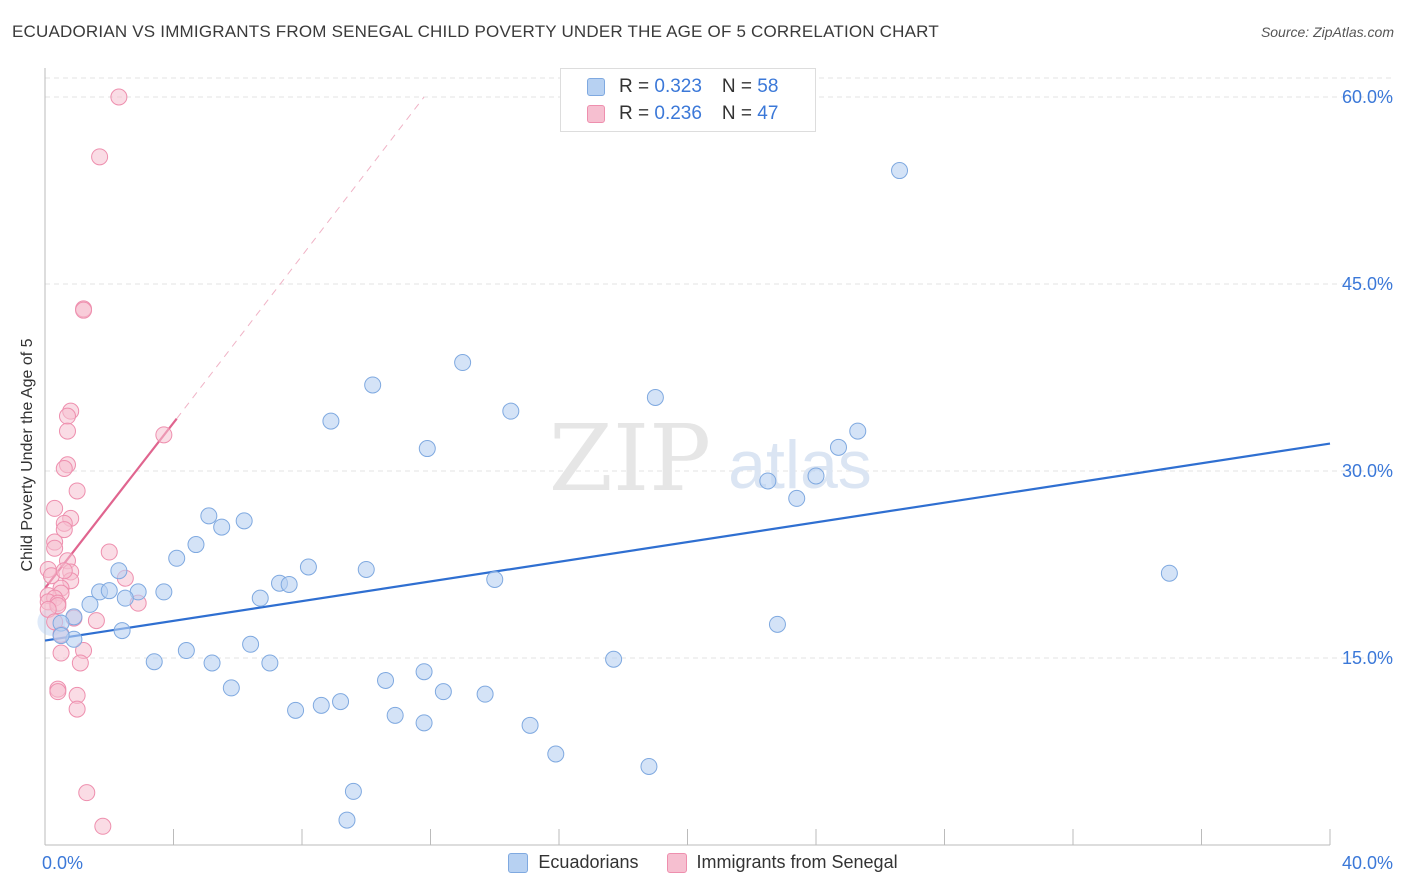 This screenshot has height=892, width=1406. I want to click on y-tick-label: 15.0%, so click(1367, 658).